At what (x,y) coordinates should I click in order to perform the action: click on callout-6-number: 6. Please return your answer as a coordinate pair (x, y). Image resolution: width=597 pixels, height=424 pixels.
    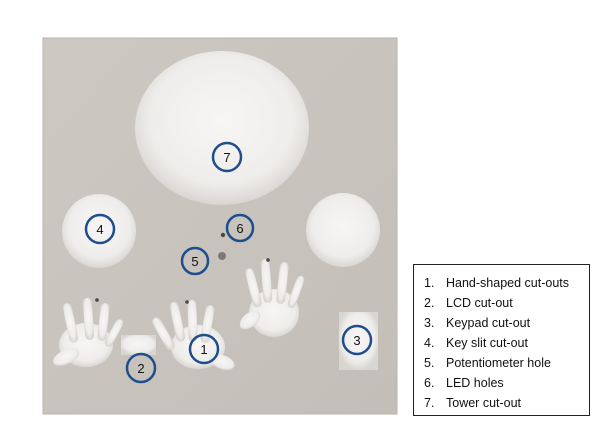
    Looking at the image, I should click on (239, 228).